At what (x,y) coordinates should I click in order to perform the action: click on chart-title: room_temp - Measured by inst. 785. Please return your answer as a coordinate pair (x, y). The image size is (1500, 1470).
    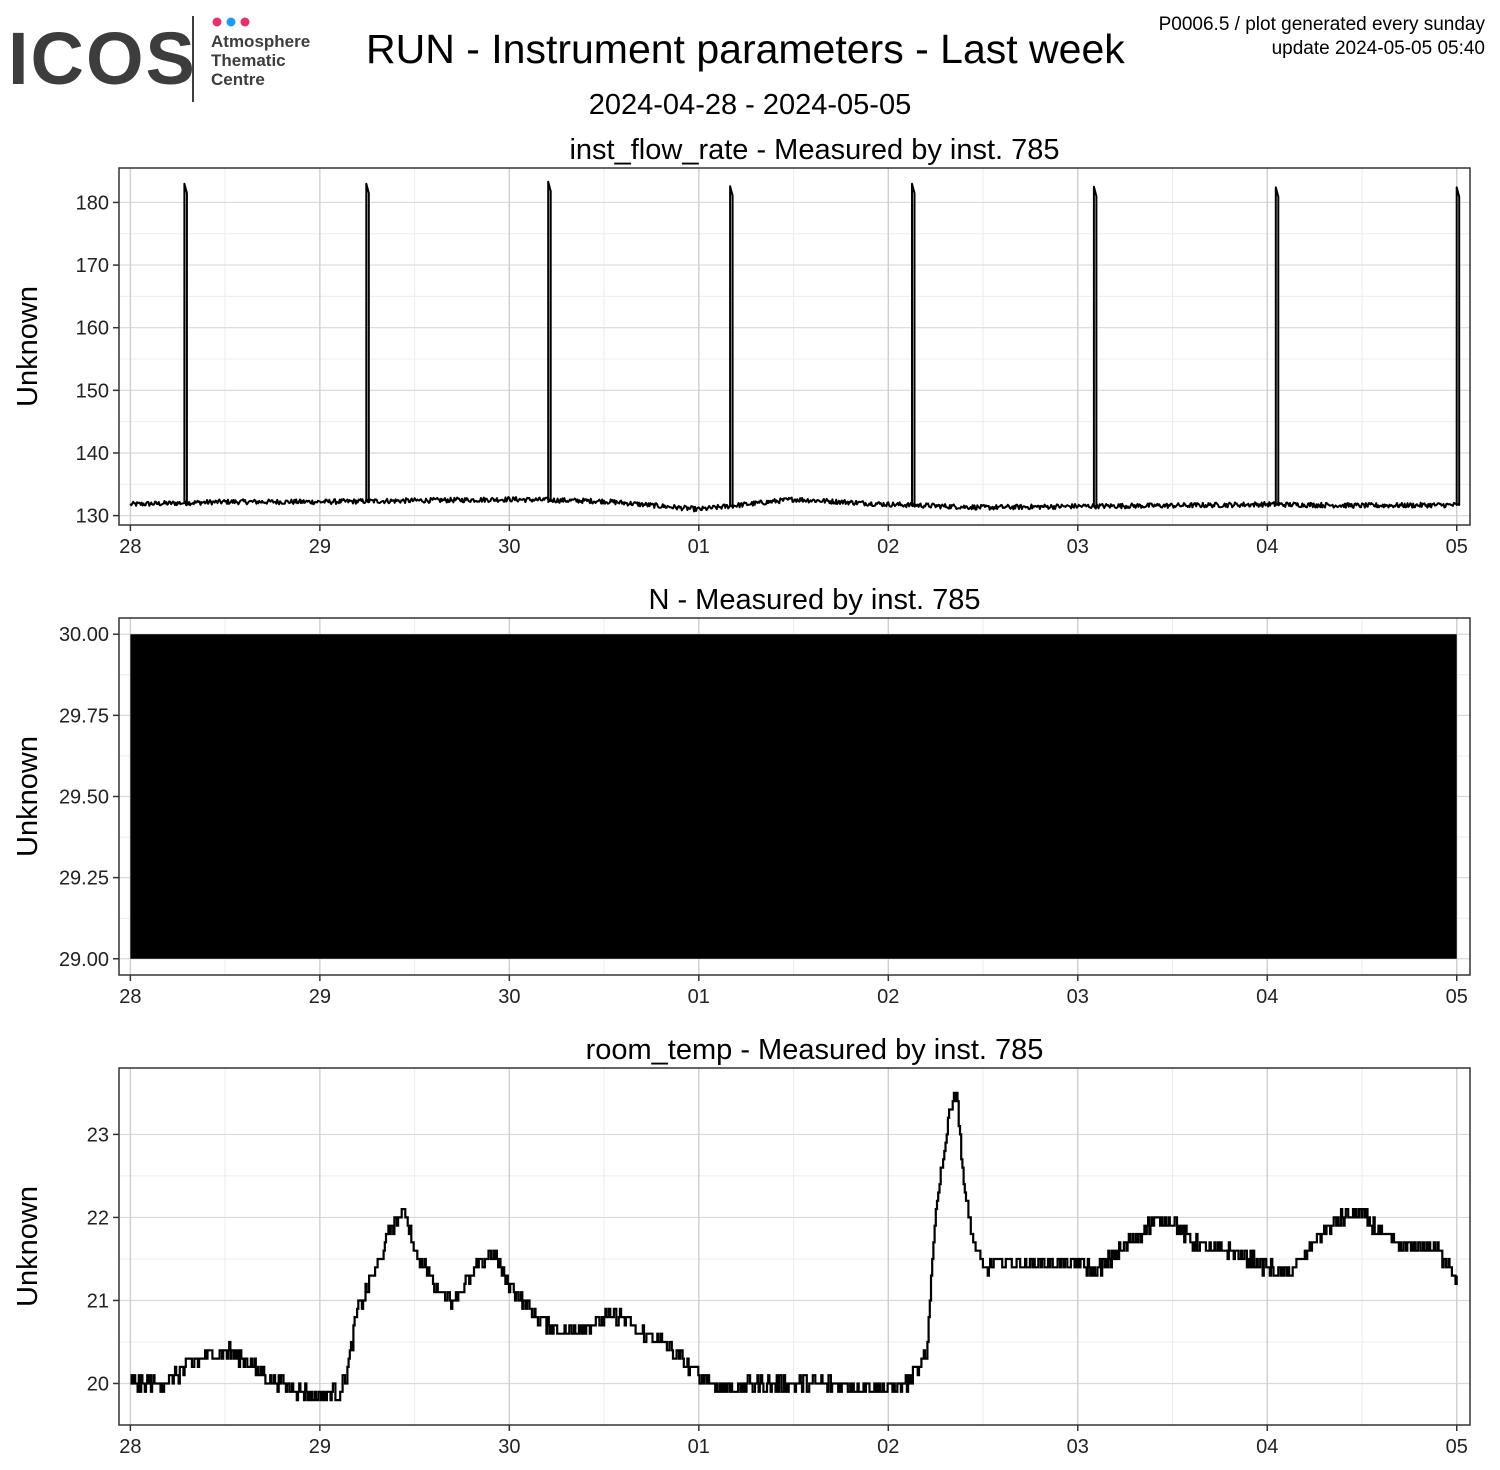
    Looking at the image, I should click on (815, 1050).